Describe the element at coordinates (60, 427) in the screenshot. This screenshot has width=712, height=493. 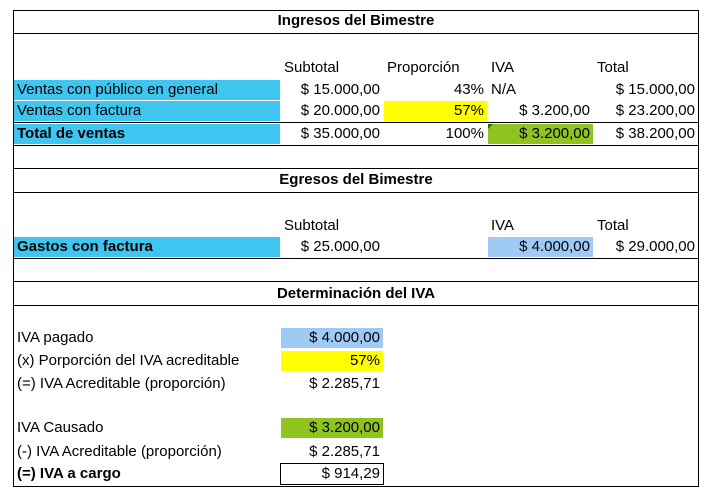
I see `iva-causado-label: IVA Causado` at that location.